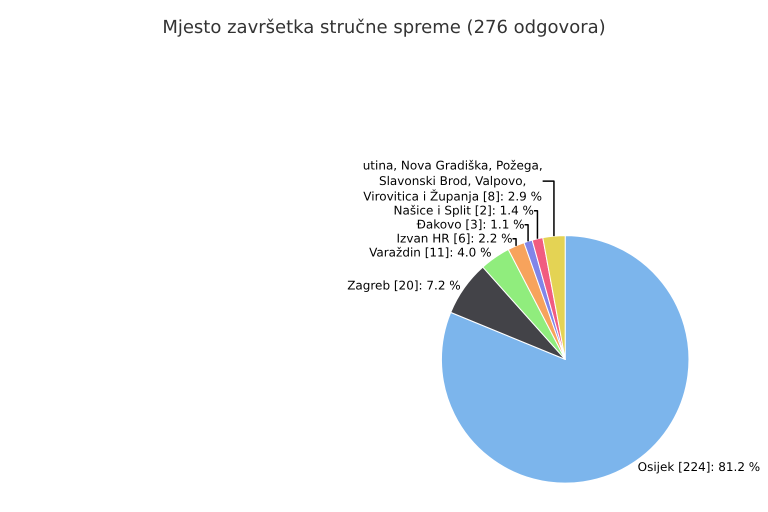 This screenshot has width=768, height=512. What do you see at coordinates (470, 225) in the screenshot?
I see `slice-label: Đakovo [3]: 1.1 %` at bounding box center [470, 225].